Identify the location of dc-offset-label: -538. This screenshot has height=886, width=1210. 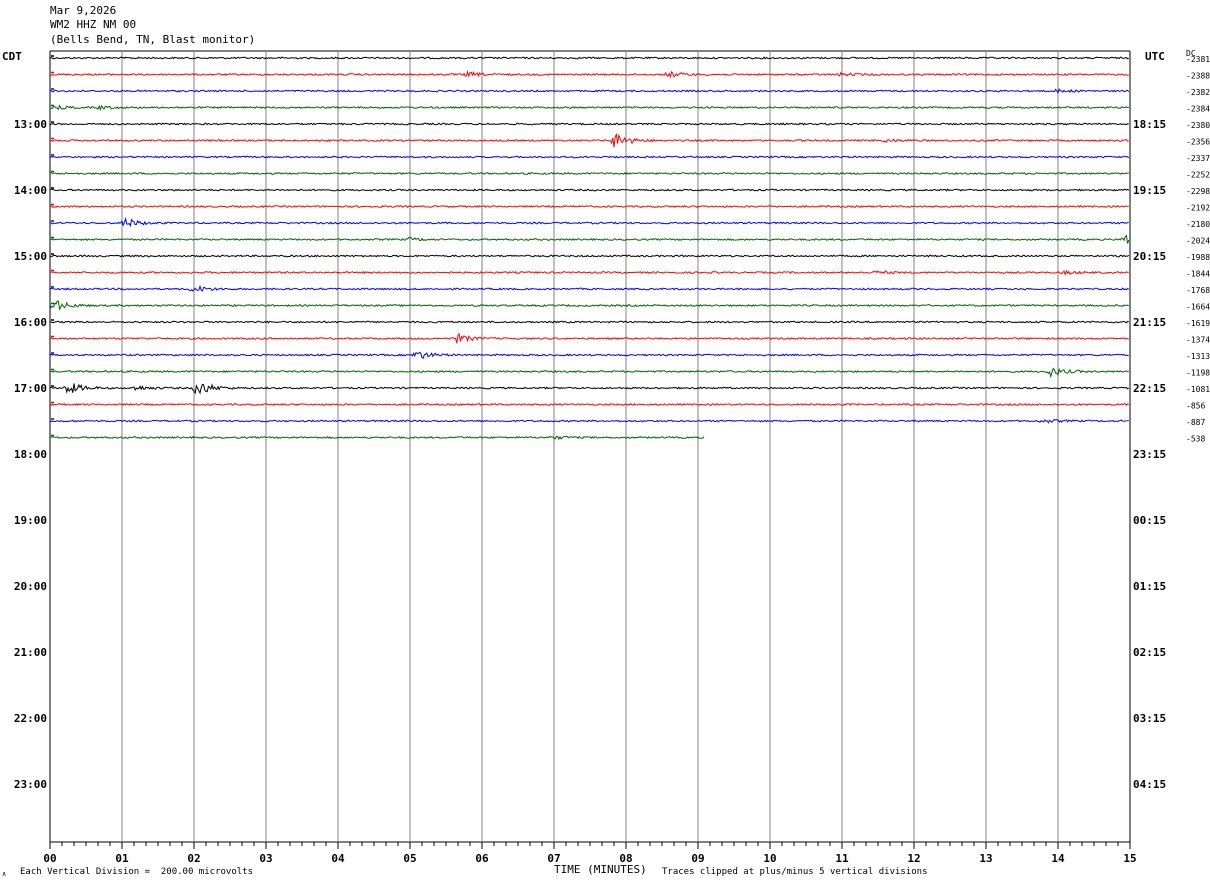
(1195, 439).